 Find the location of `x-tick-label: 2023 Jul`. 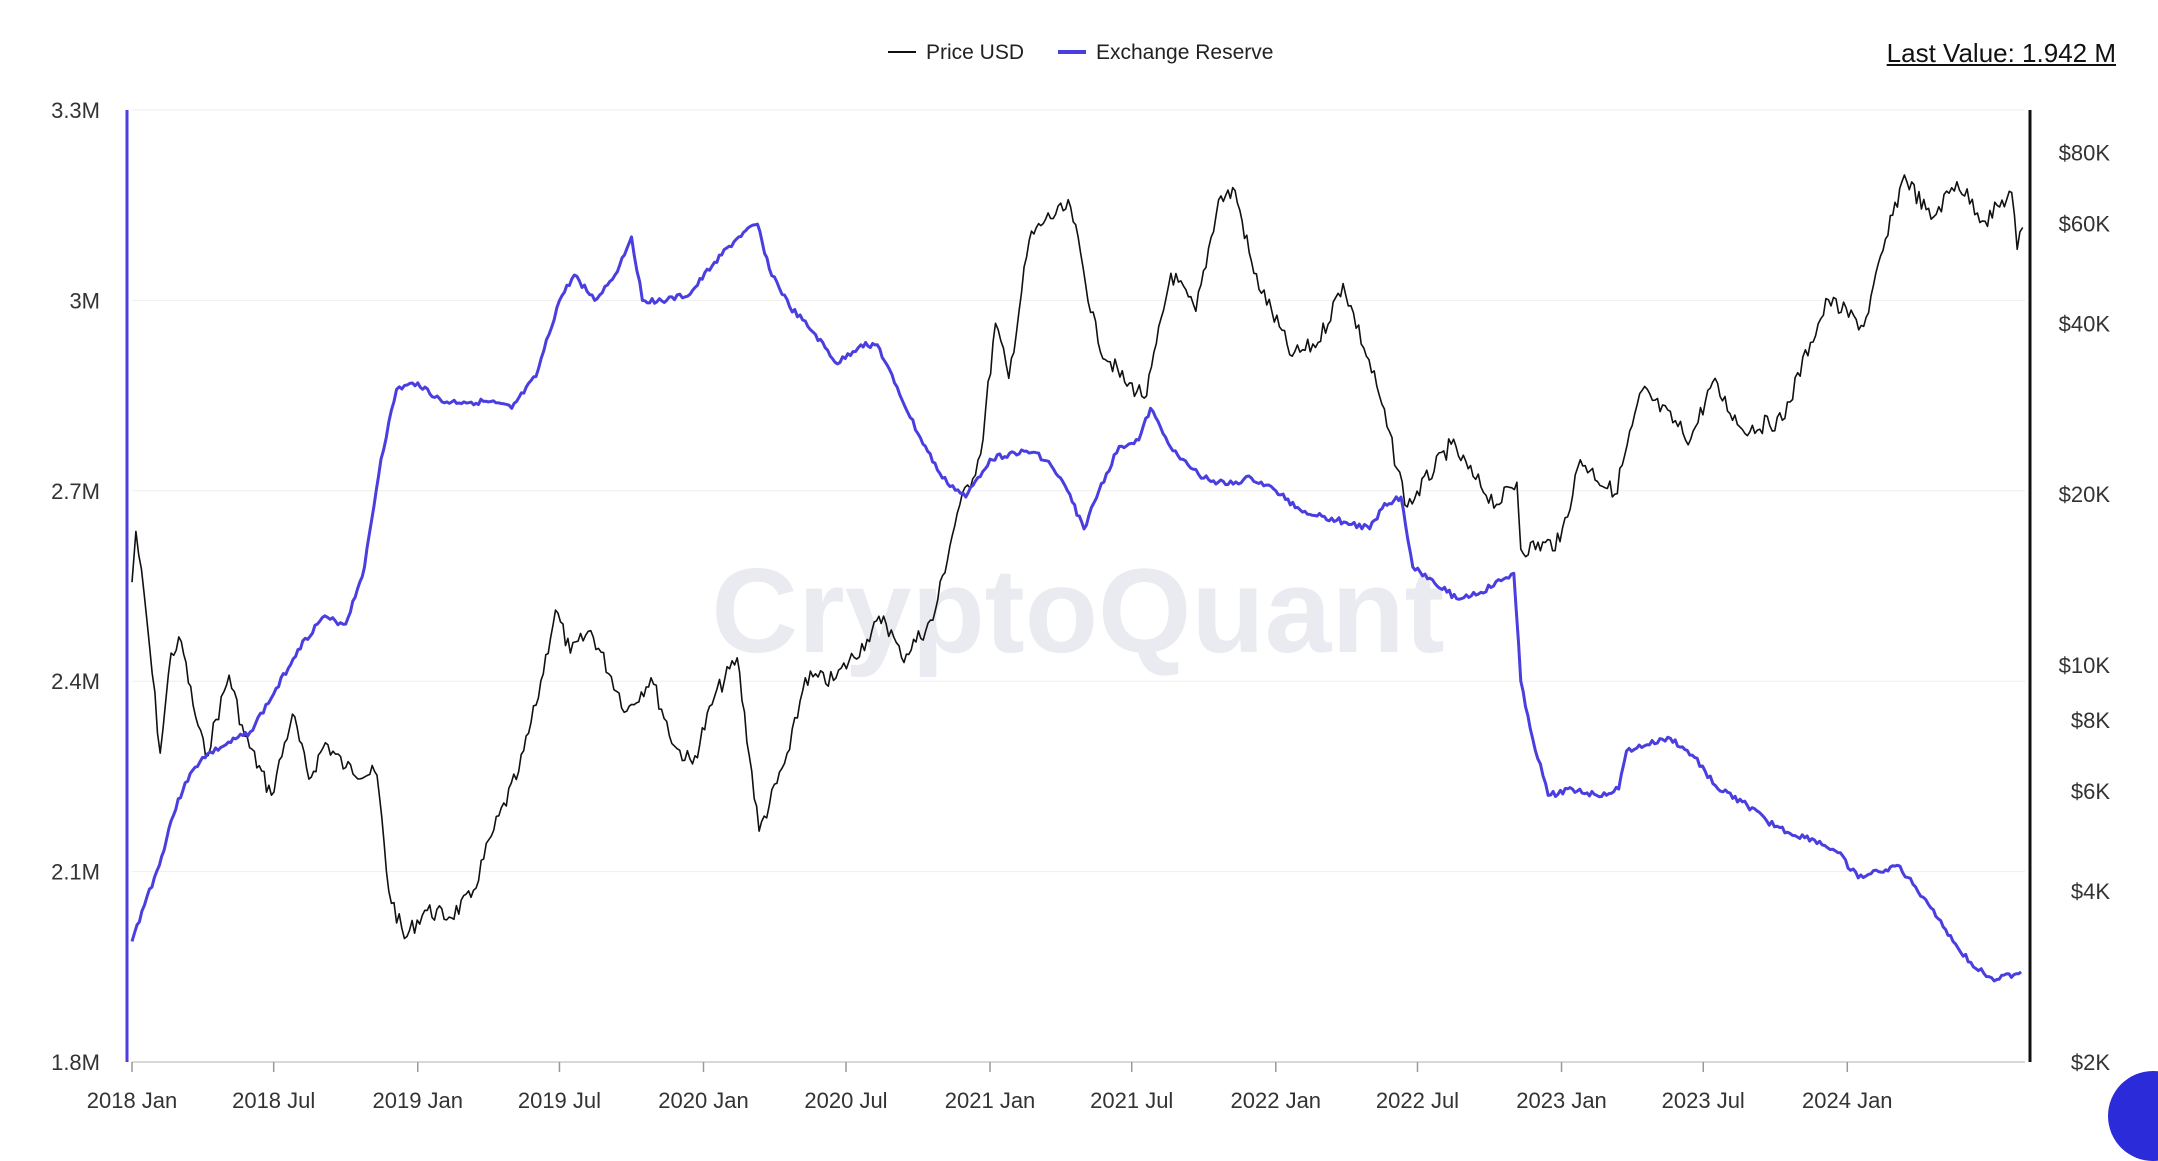

x-tick-label: 2023 Jul is located at coordinates (1703, 1100).